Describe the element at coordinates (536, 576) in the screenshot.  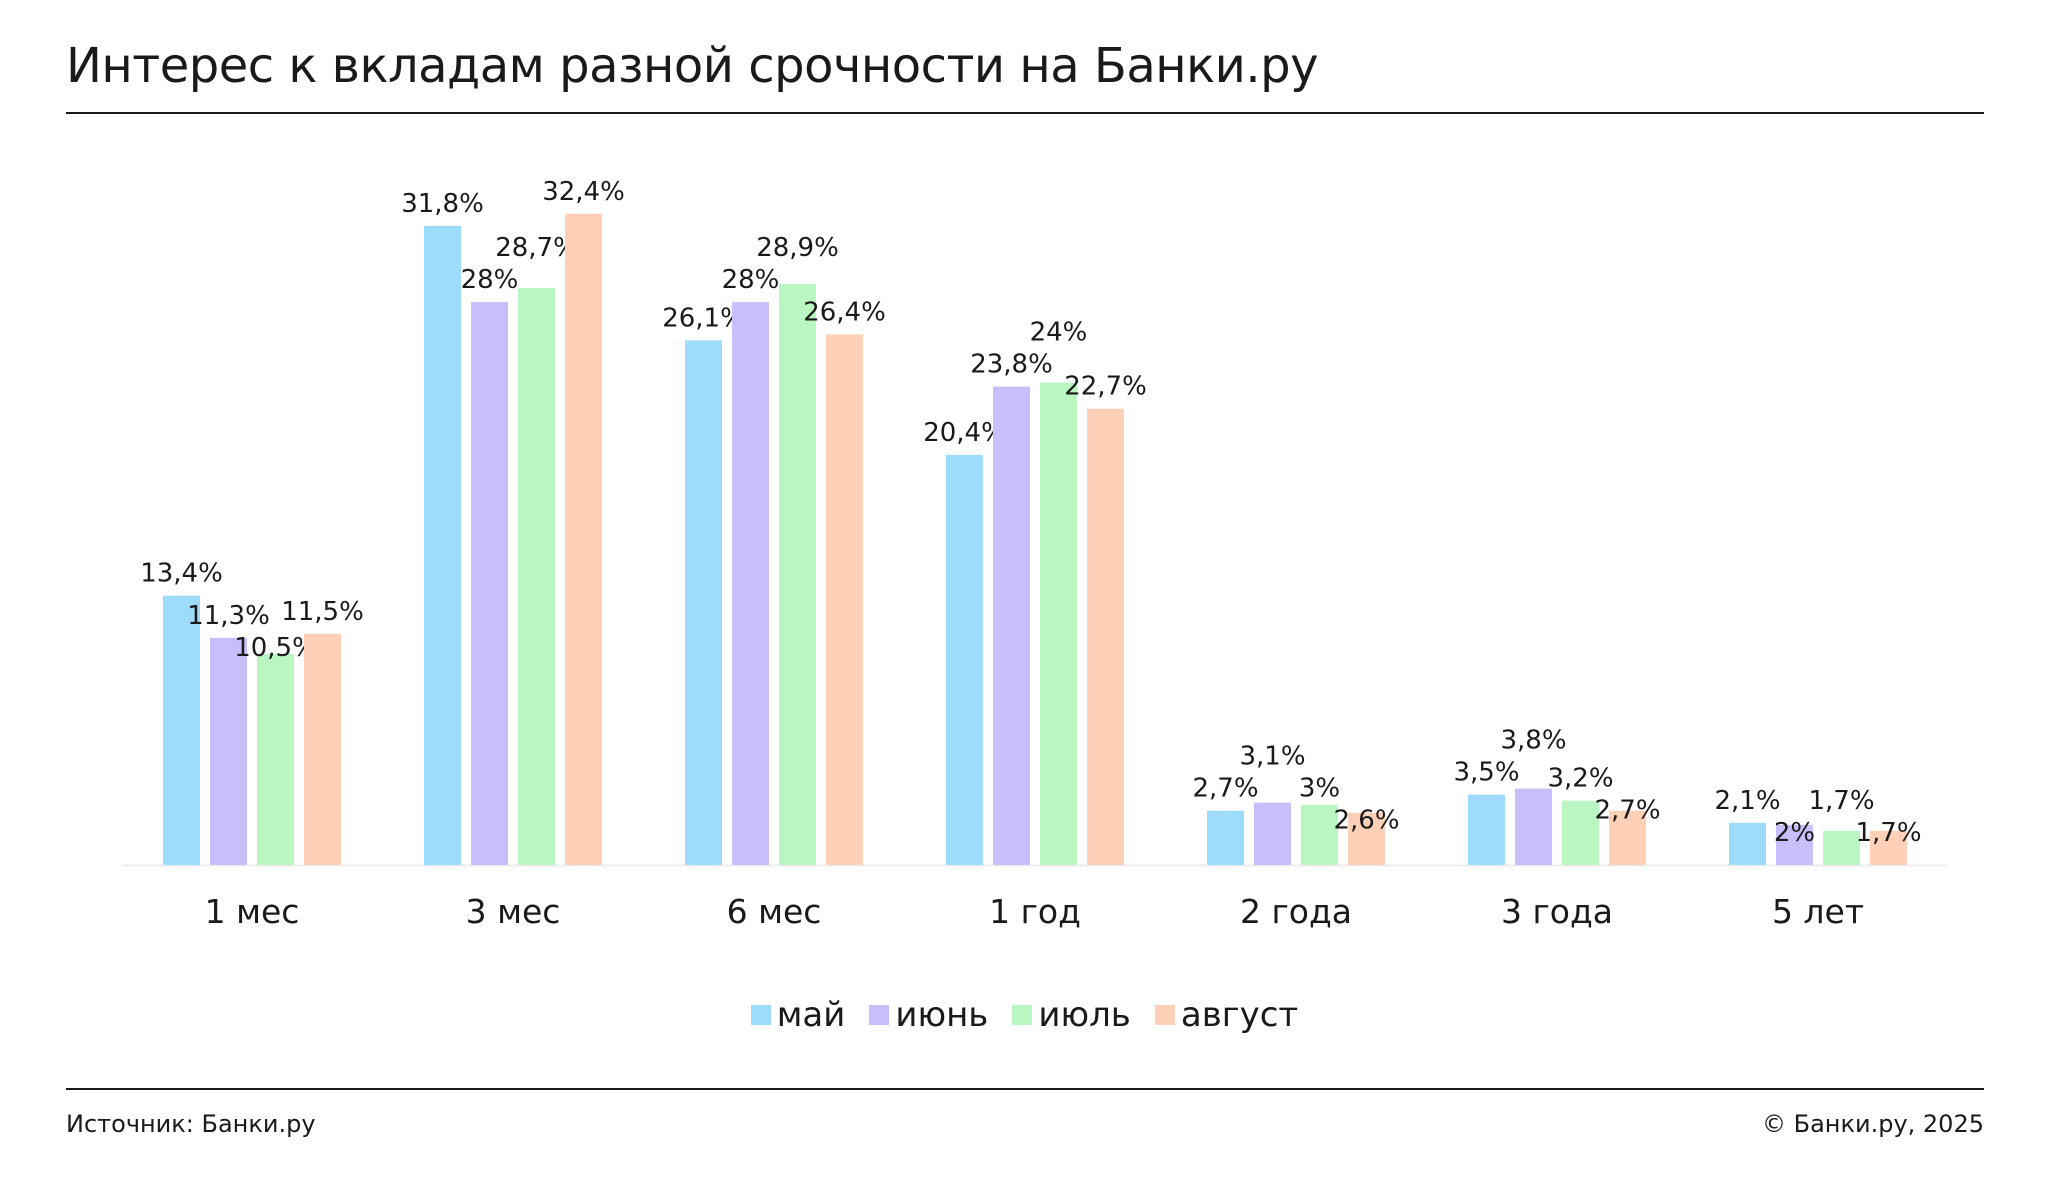
I see `bar-июль-2` at that location.